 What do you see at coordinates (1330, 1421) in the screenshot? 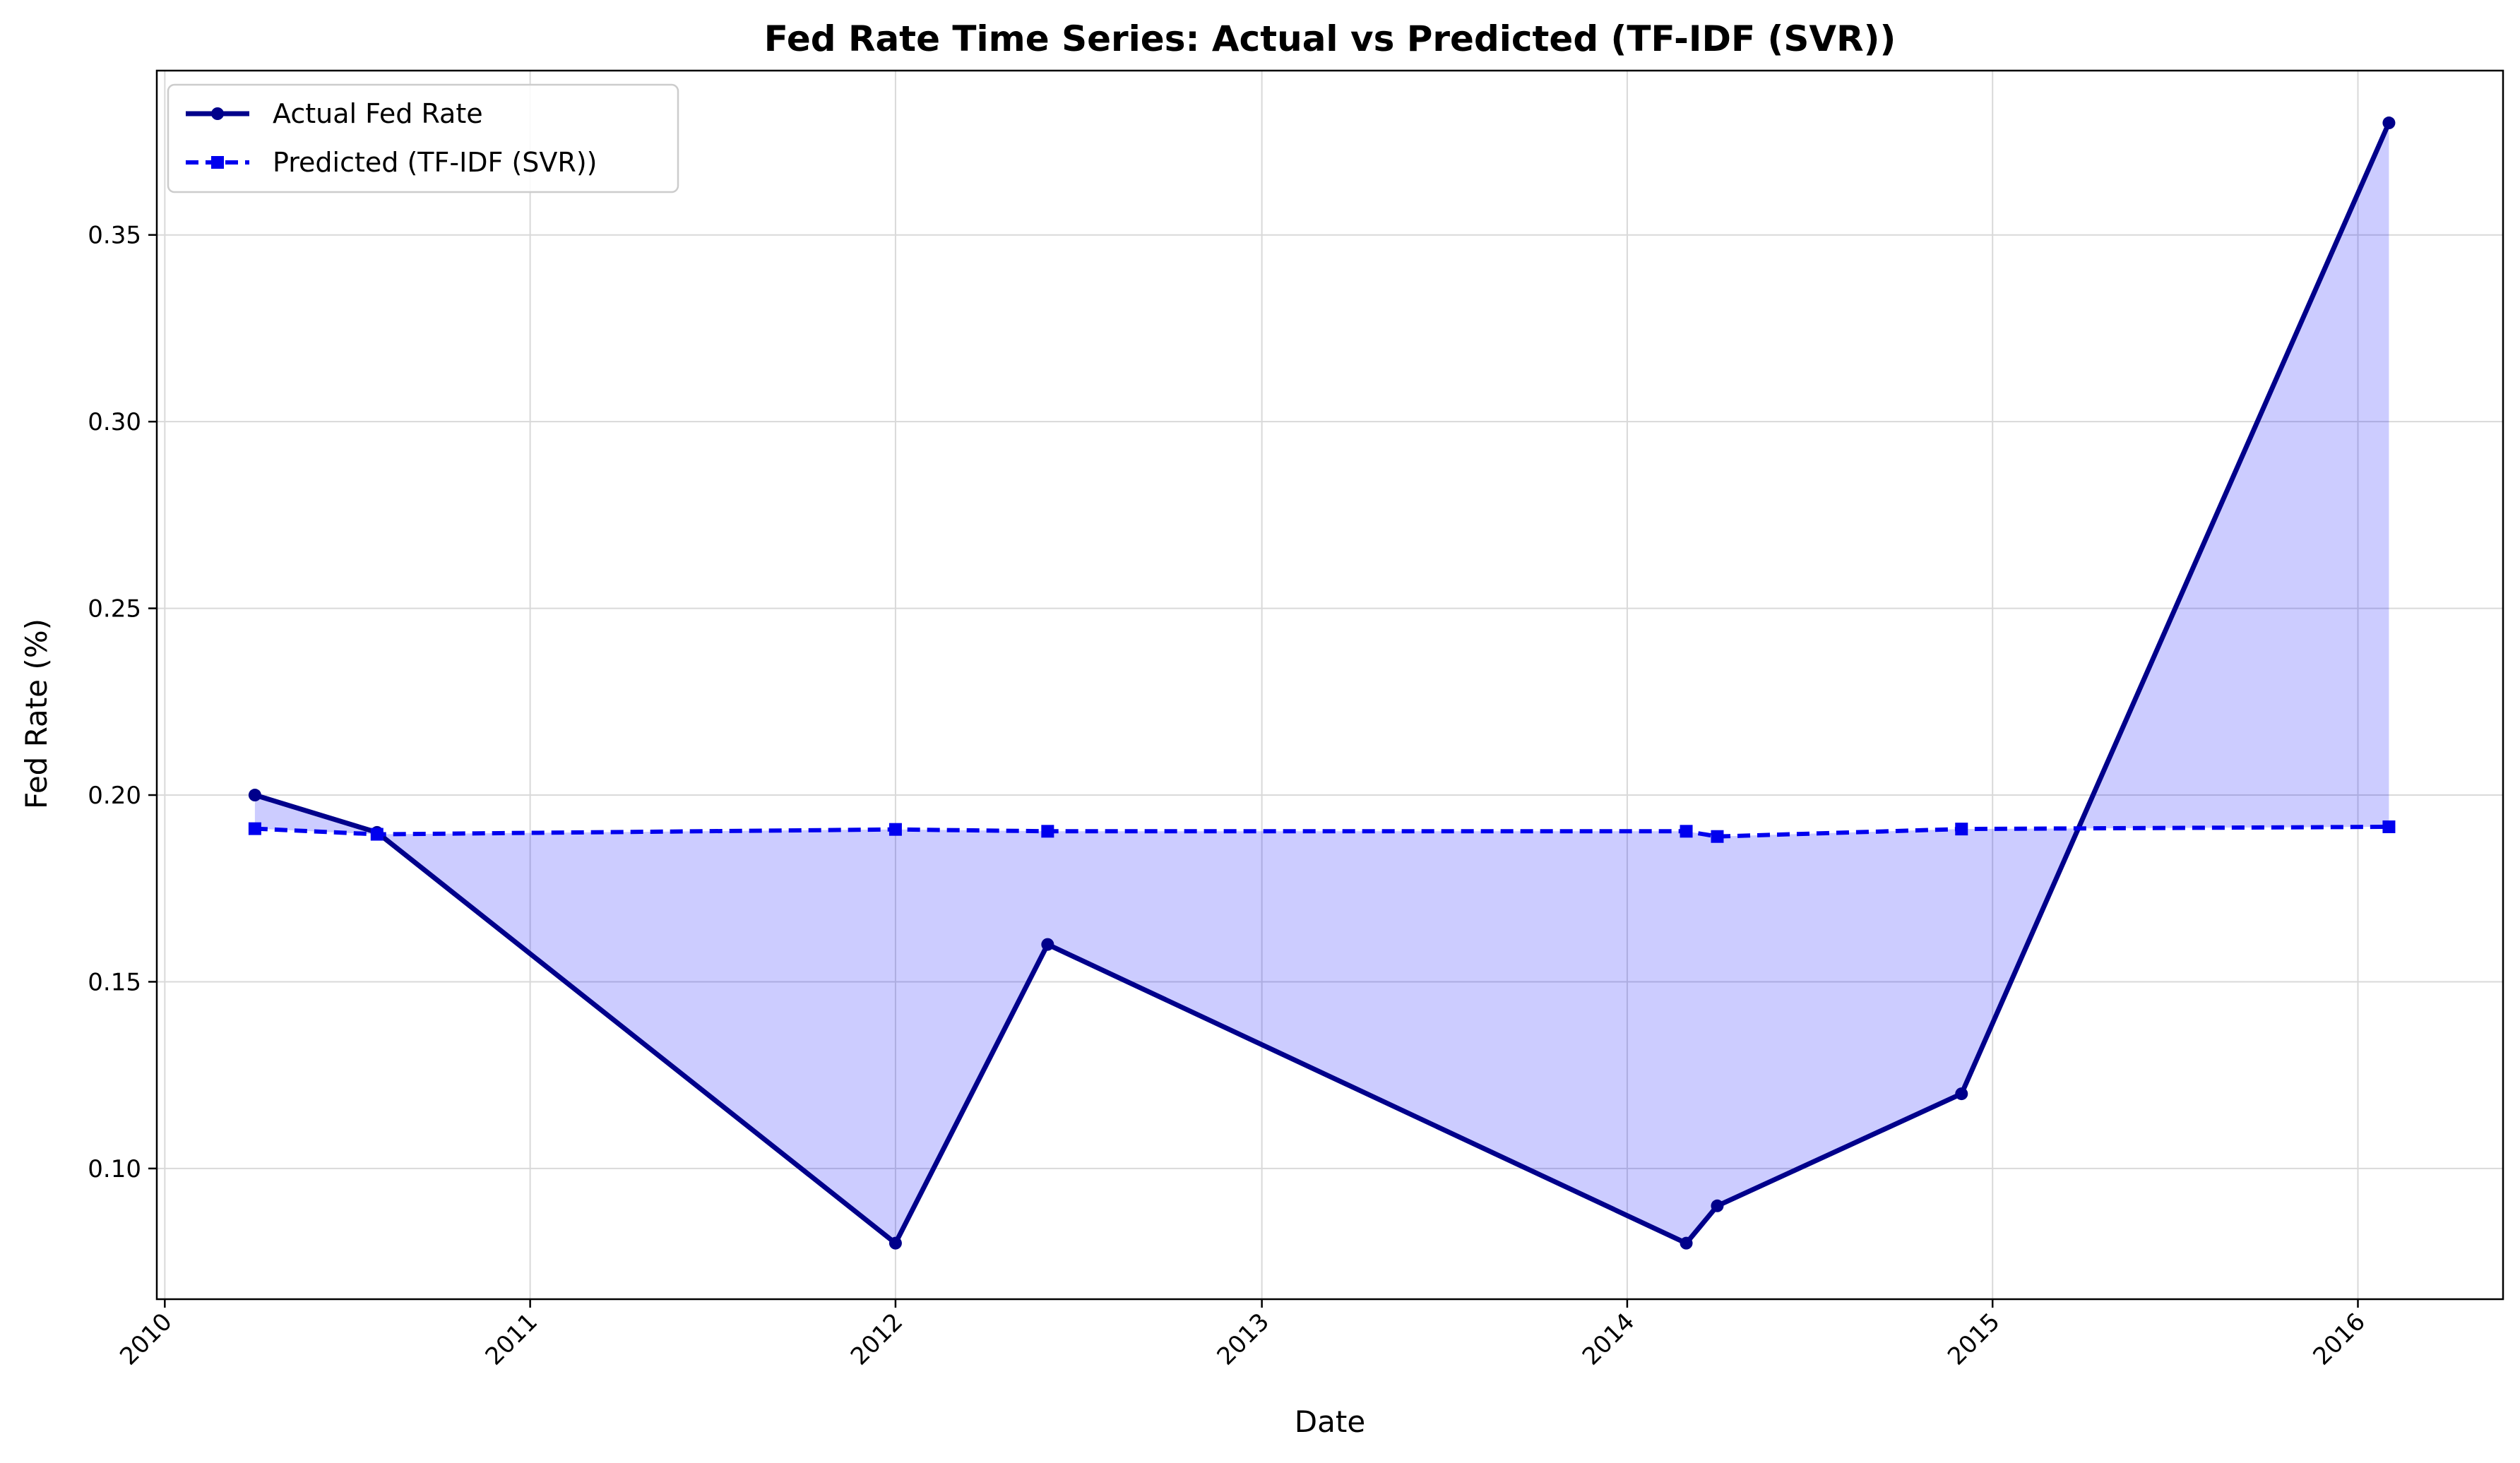
I see `x-axis-label: Date` at bounding box center [1330, 1421].